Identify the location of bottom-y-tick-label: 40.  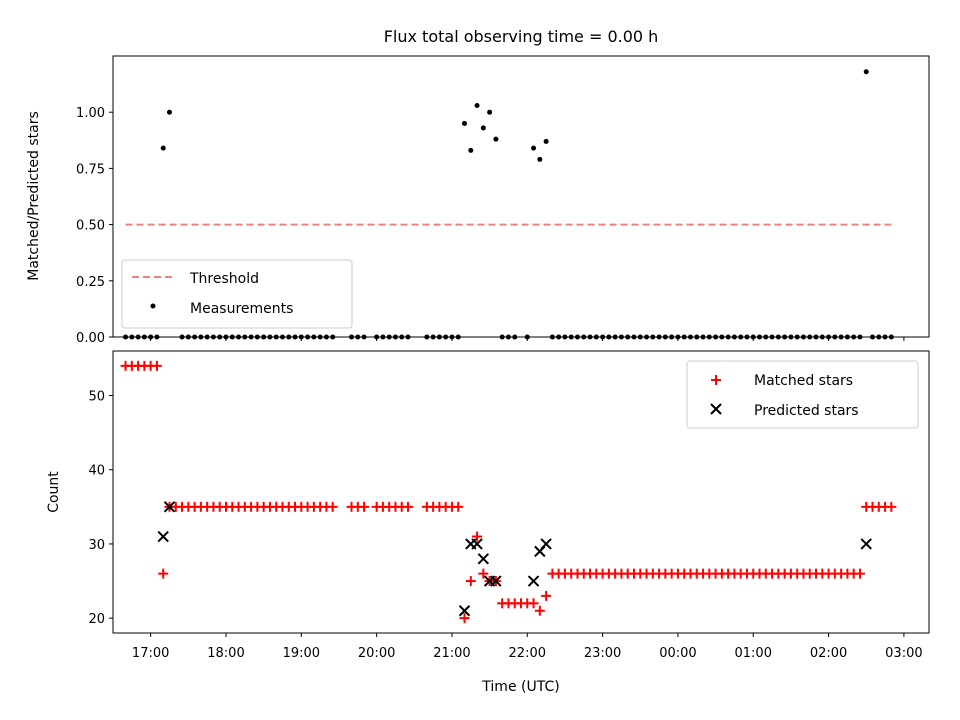
(96, 471).